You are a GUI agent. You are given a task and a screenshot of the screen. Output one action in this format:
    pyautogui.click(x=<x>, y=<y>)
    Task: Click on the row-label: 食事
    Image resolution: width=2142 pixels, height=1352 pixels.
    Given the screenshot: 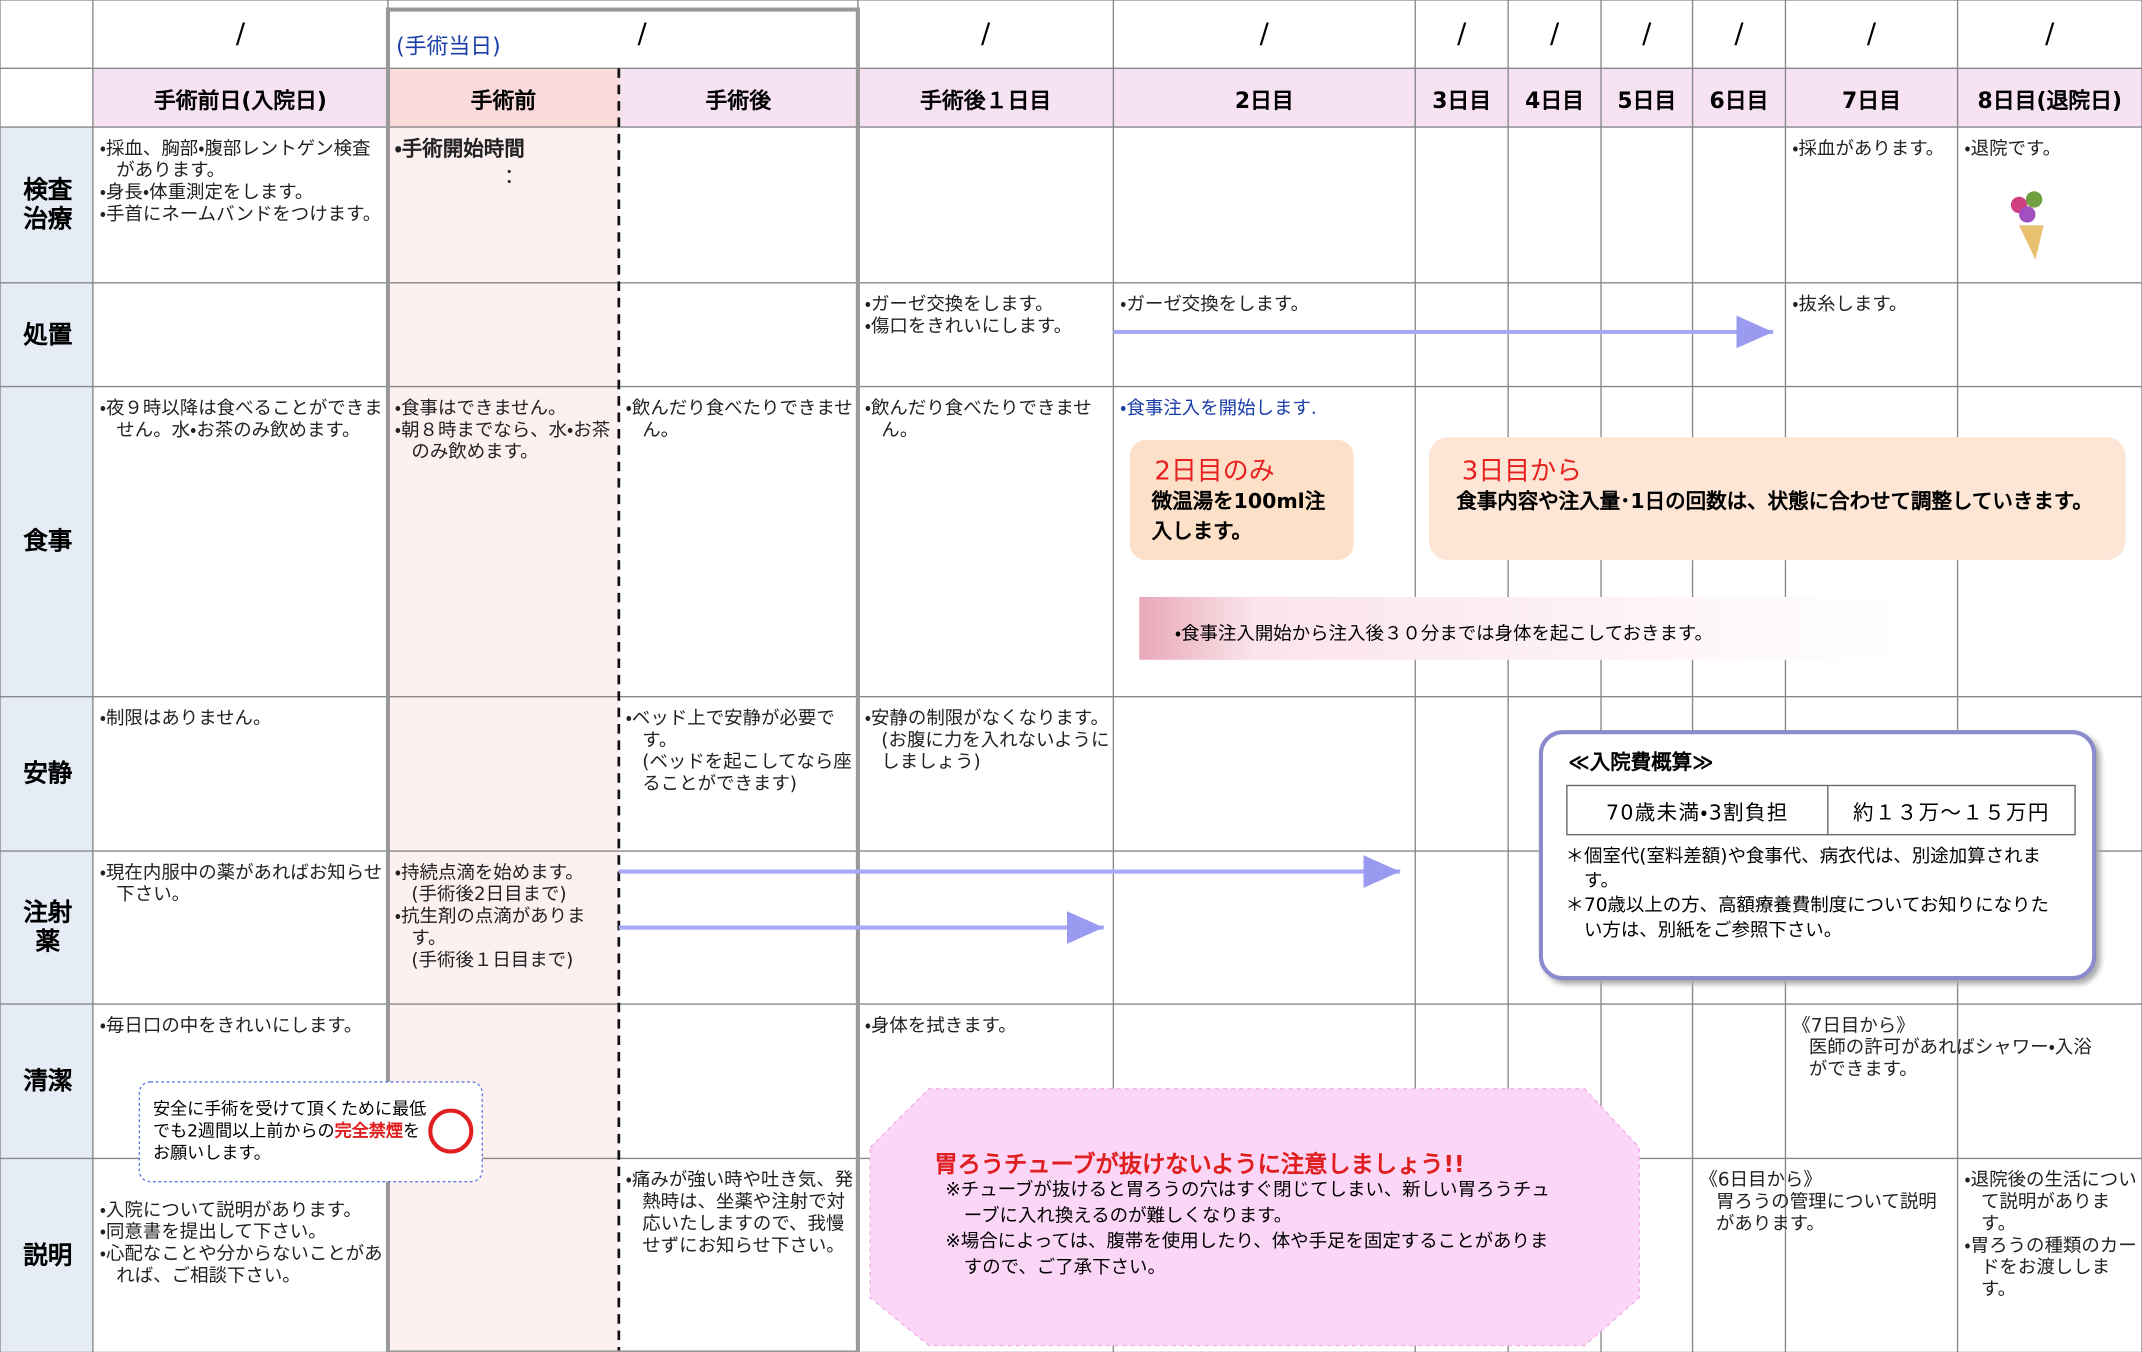 What is the action you would take?
    pyautogui.click(x=48, y=541)
    